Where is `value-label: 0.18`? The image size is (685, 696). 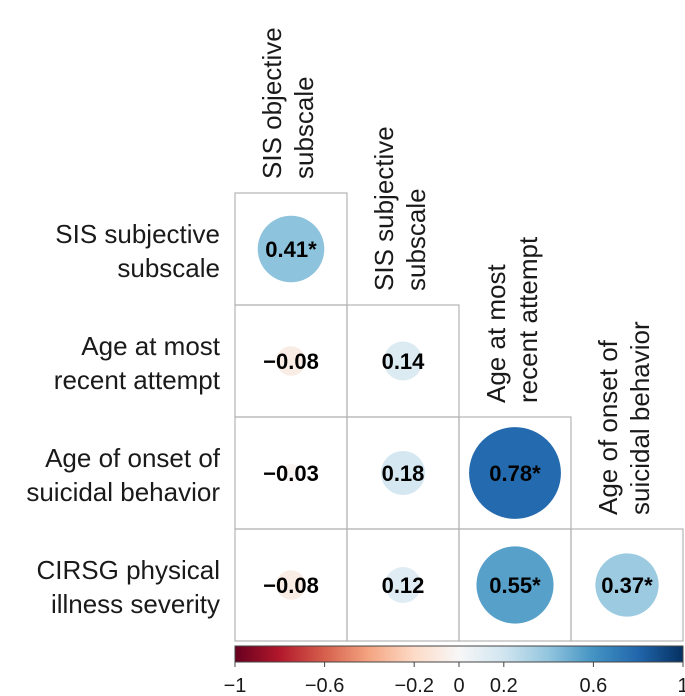 value-label: 0.18 is located at coordinates (403, 473).